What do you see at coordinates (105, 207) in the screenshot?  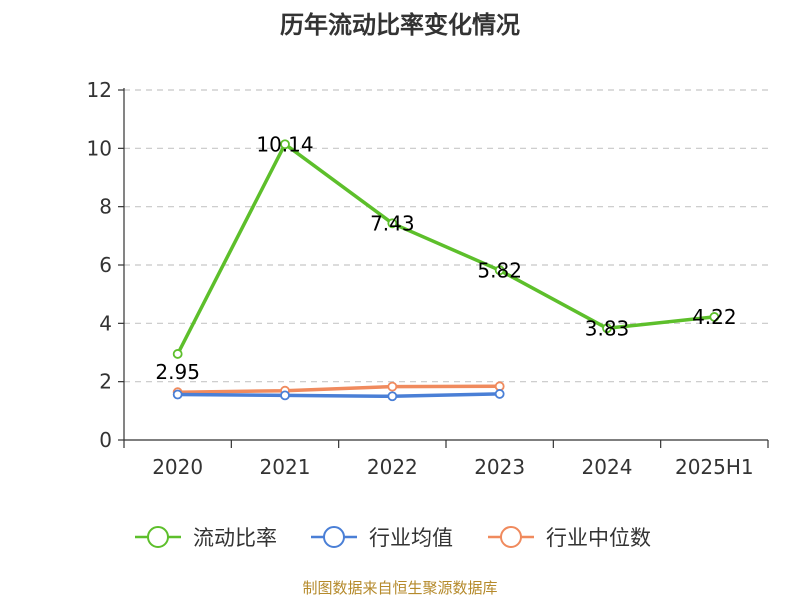 I see `y-tick-label: 8` at bounding box center [105, 207].